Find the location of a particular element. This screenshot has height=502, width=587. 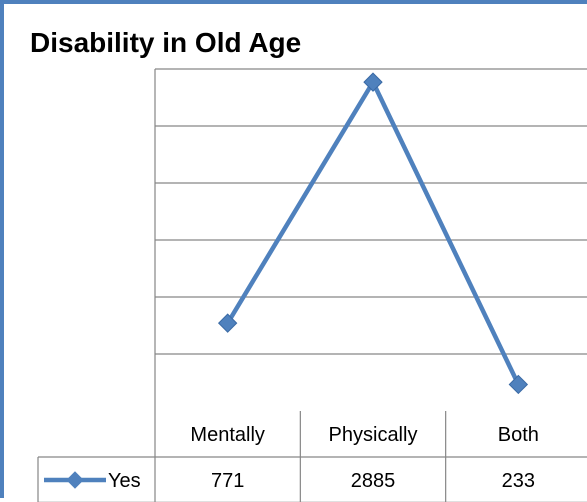

category-label: Both is located at coordinates (518, 435).